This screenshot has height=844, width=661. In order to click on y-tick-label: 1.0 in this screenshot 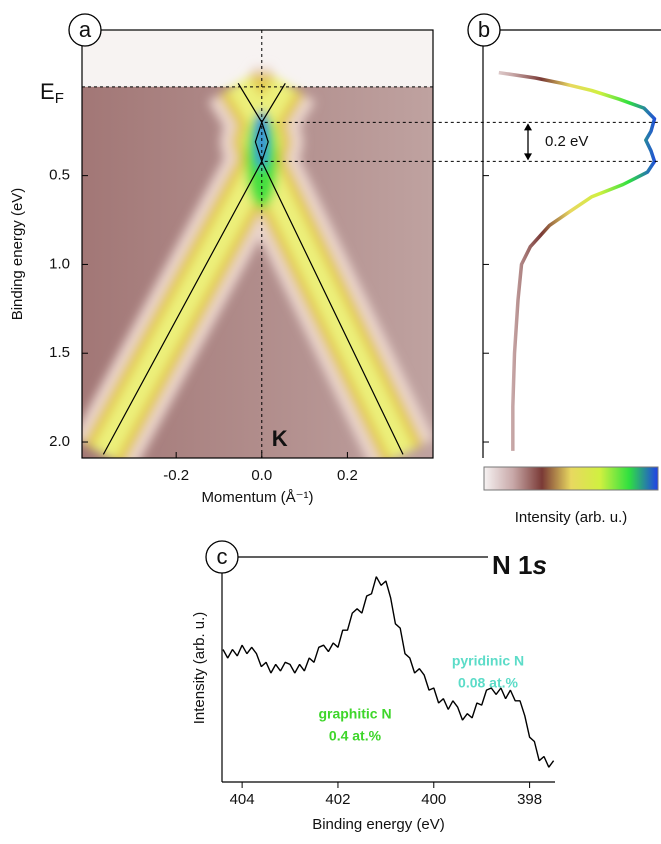, I will do `click(59, 263)`.